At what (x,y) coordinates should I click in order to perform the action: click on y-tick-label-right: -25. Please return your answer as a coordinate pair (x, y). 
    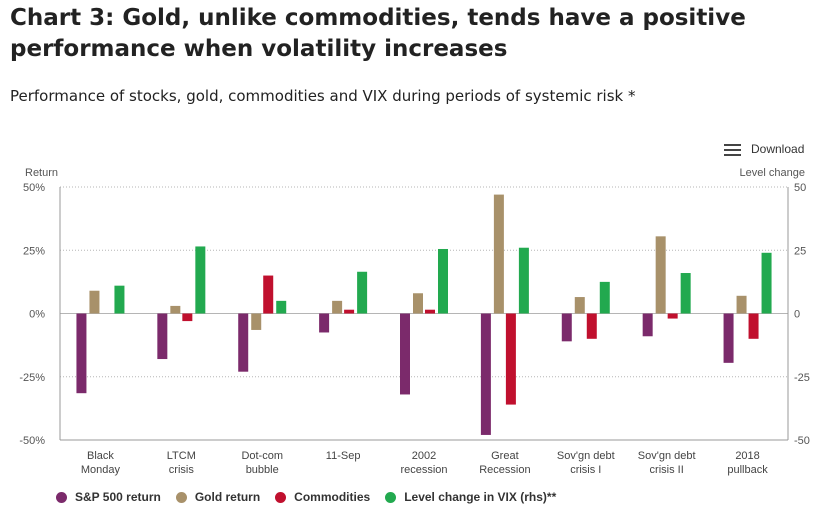
    Looking at the image, I should click on (802, 378).